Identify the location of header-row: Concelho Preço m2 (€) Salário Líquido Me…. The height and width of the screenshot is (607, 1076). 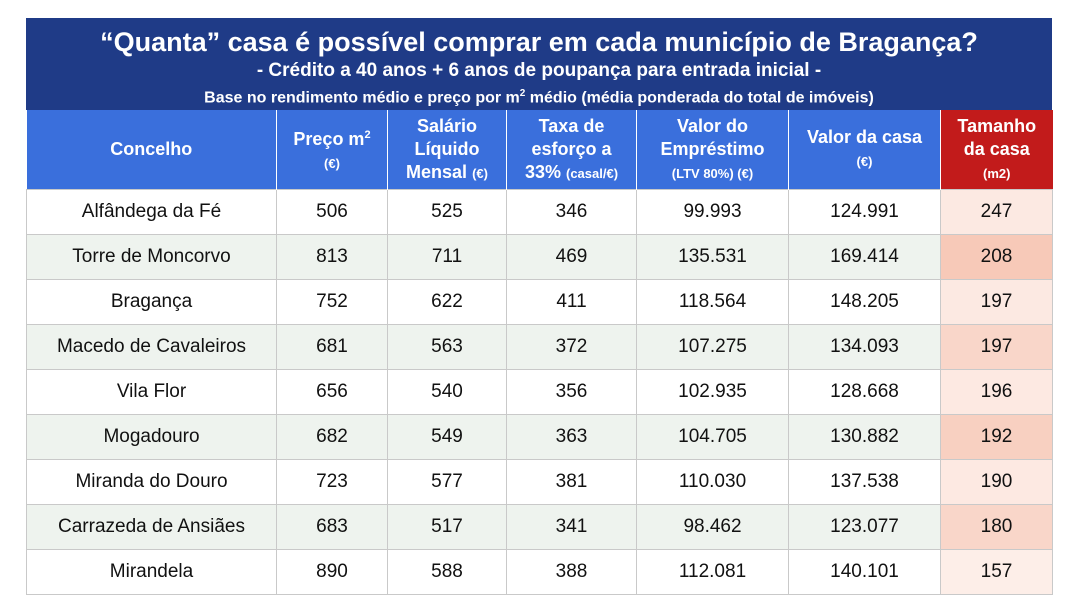
(539, 150).